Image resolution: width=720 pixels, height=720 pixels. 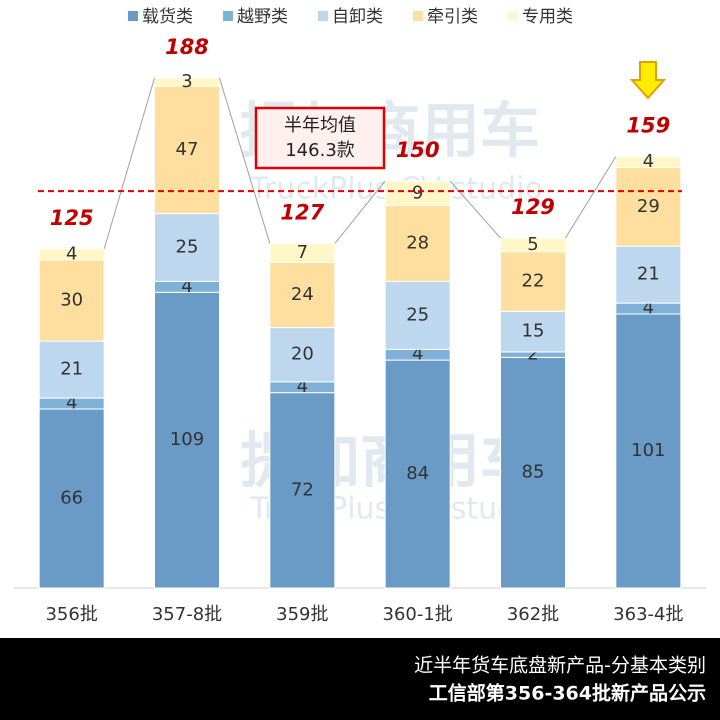 I want to click on data-label: 20, so click(x=302, y=354).